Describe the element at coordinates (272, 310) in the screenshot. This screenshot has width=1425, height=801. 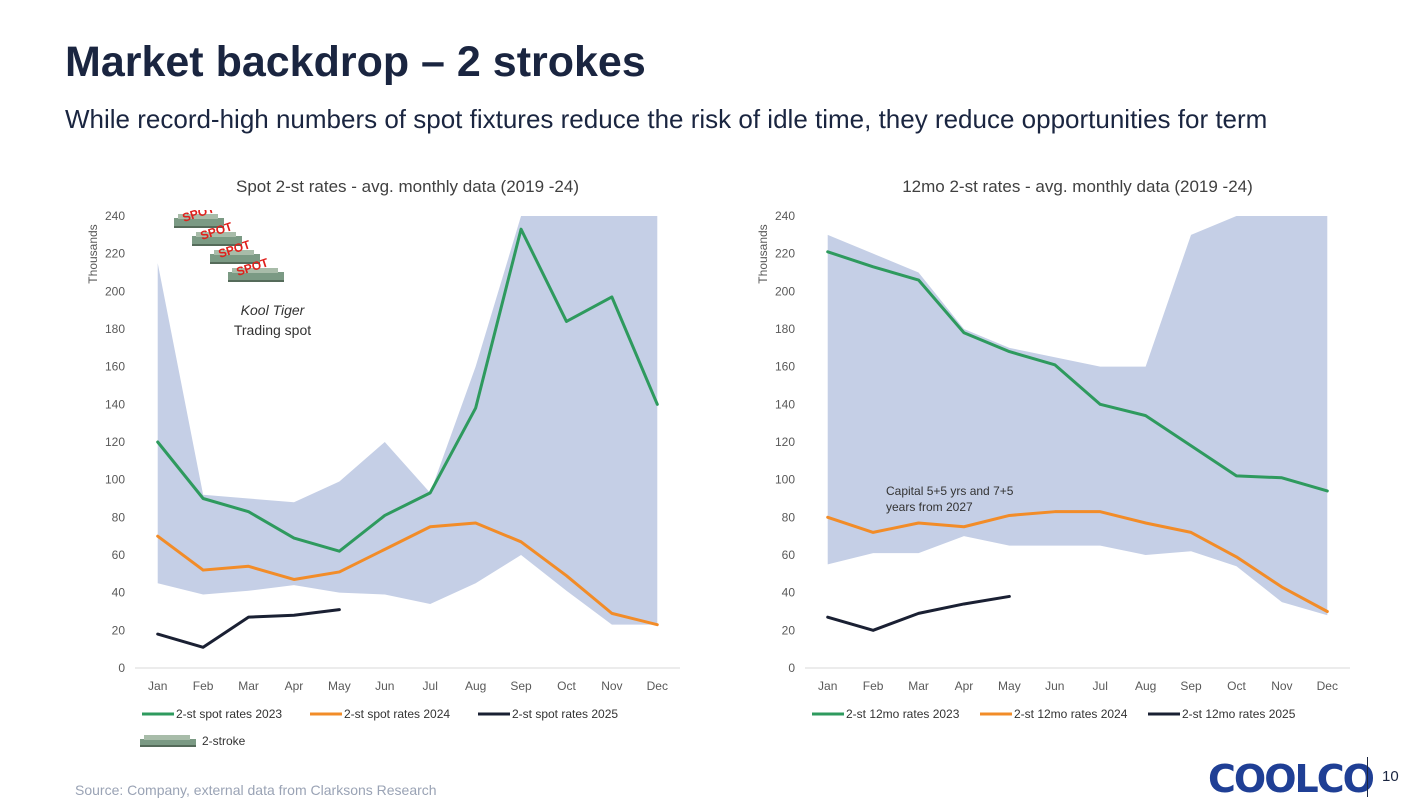
I see `vessel-name: Kool Tiger` at that location.